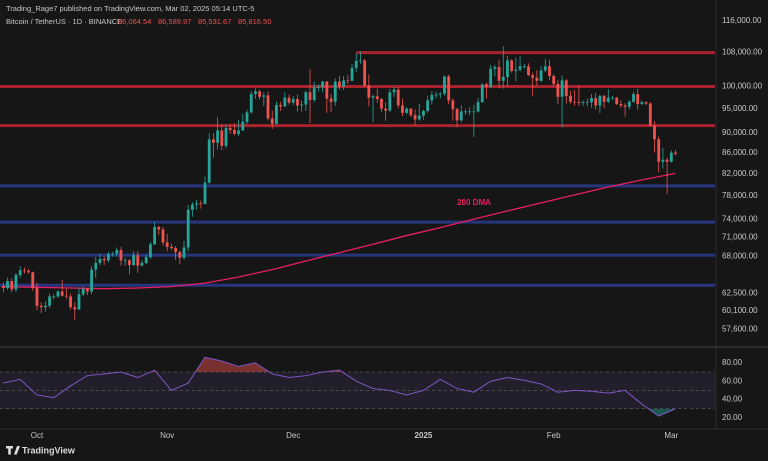  Describe the element at coordinates (732, 399) in the screenshot. I see `y-tick-label: 40.00` at that location.